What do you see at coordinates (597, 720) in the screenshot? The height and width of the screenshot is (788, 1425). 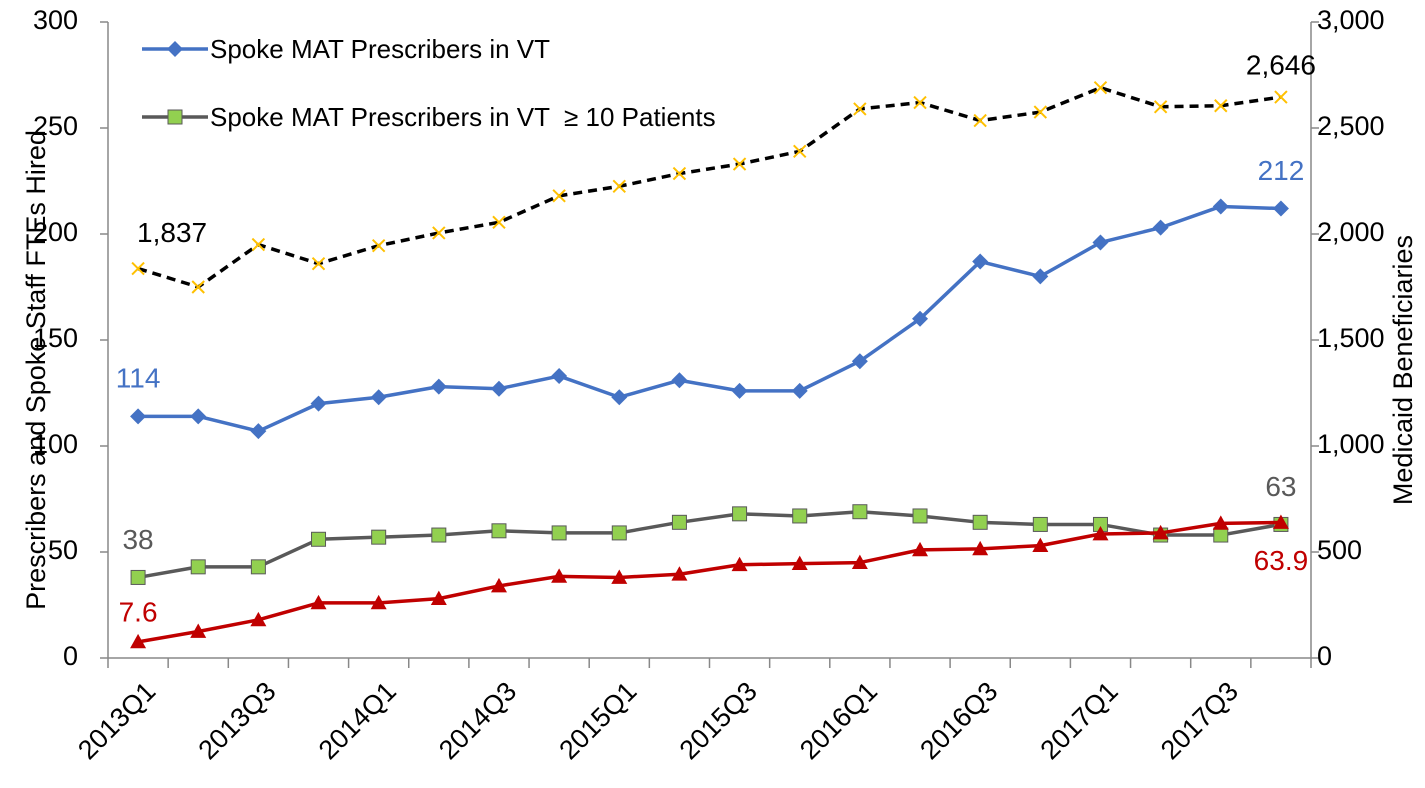 I see `x-tick-label: 2015Q1` at bounding box center [597, 720].